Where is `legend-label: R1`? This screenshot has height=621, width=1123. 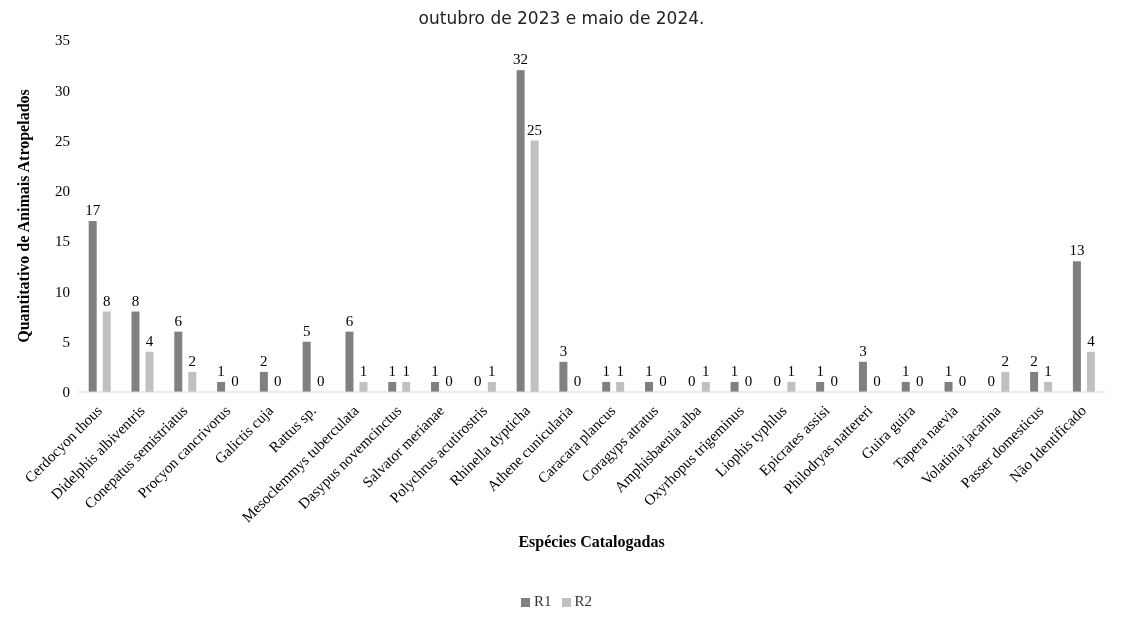
legend-label: R1 is located at coordinates (542, 601).